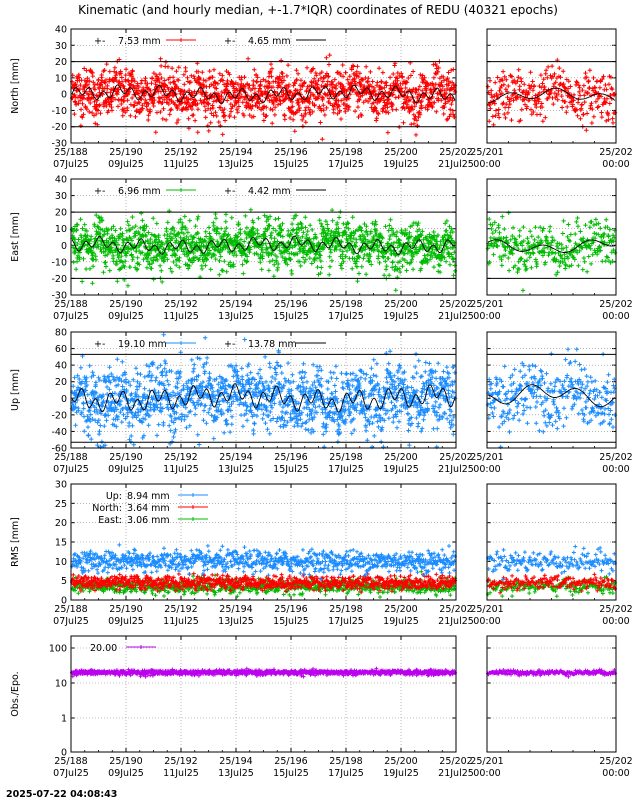 This screenshot has height=805, width=640. What do you see at coordinates (64, 581) in the screenshot?
I see `y-tick-label: 5` at bounding box center [64, 581].